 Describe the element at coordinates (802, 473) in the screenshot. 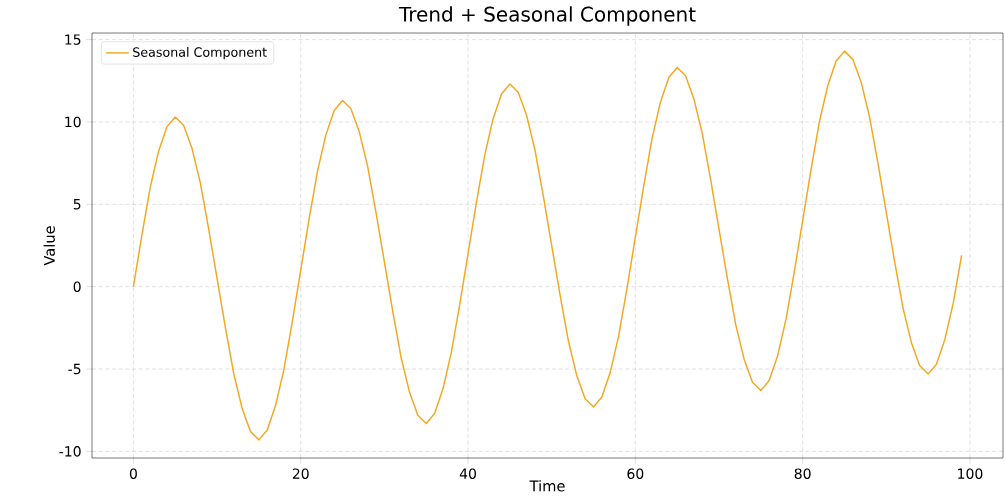

I see `x-tick-label: 80` at that location.